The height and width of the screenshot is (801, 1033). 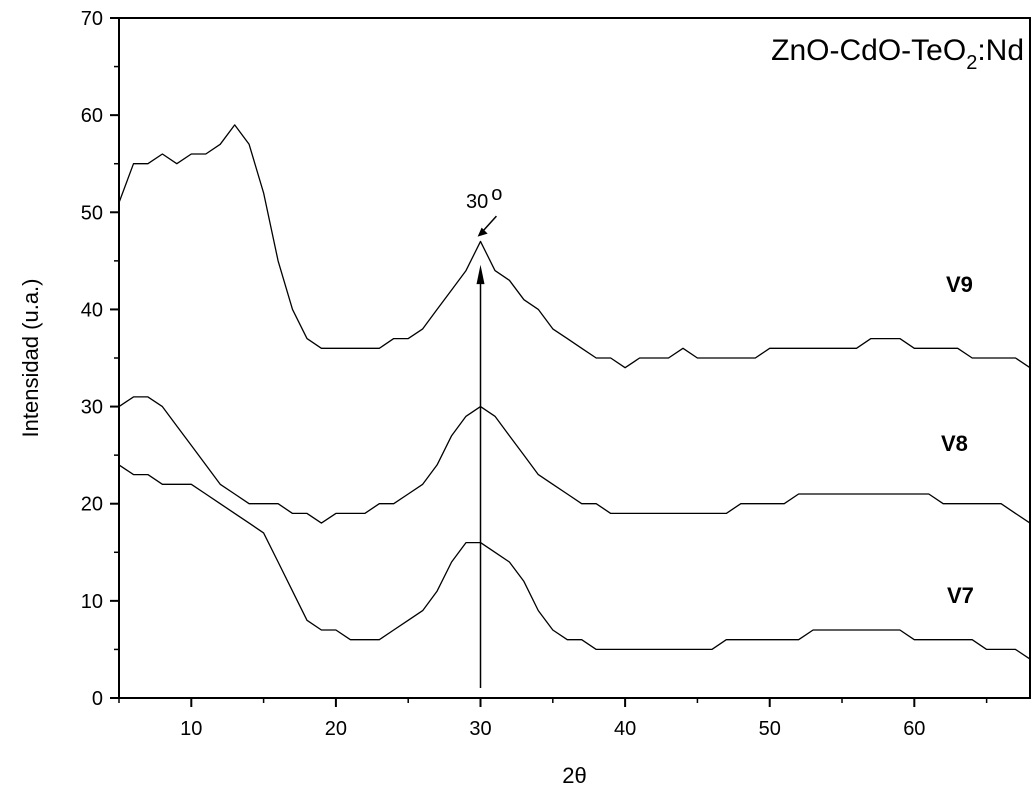 I want to click on x-tick-label: 60, so click(x=914, y=729).